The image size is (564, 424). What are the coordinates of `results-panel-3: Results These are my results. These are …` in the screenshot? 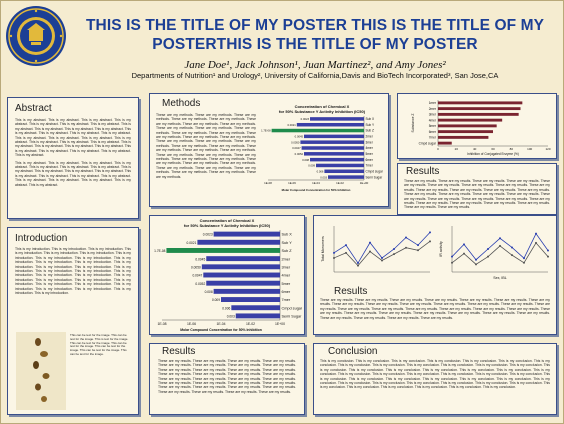 It's located at (227, 379).